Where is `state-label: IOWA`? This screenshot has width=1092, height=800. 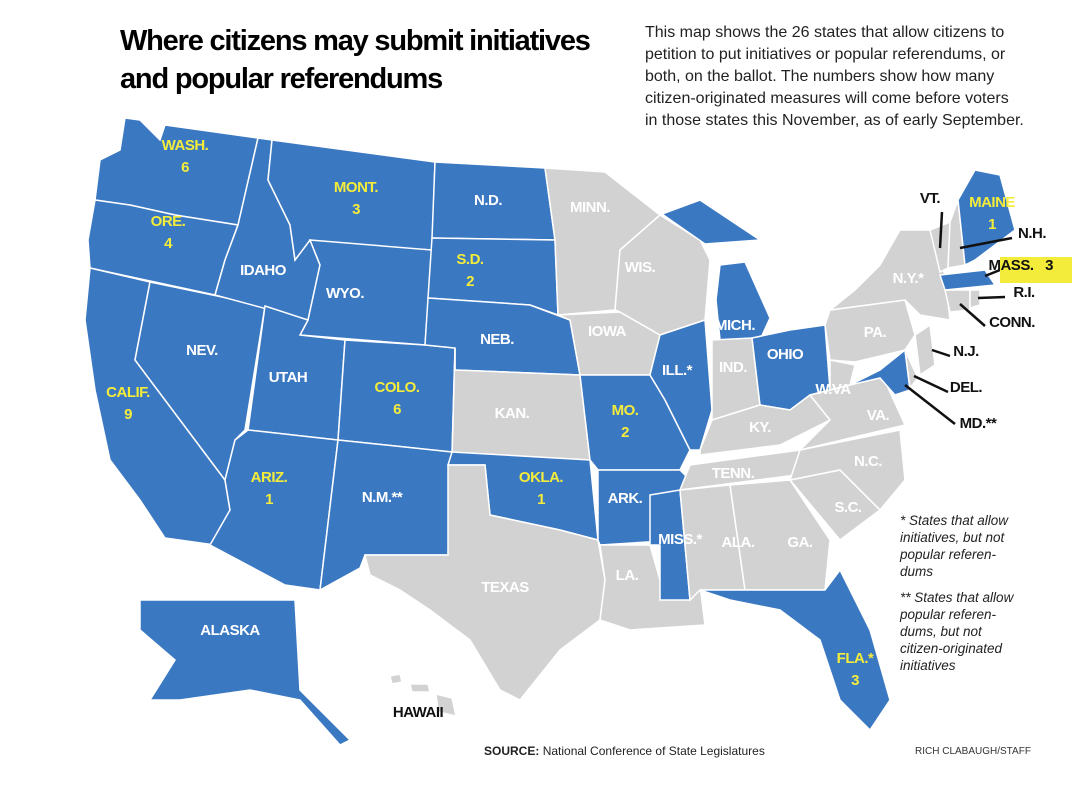
state-label: IOWA is located at coordinates (607, 331).